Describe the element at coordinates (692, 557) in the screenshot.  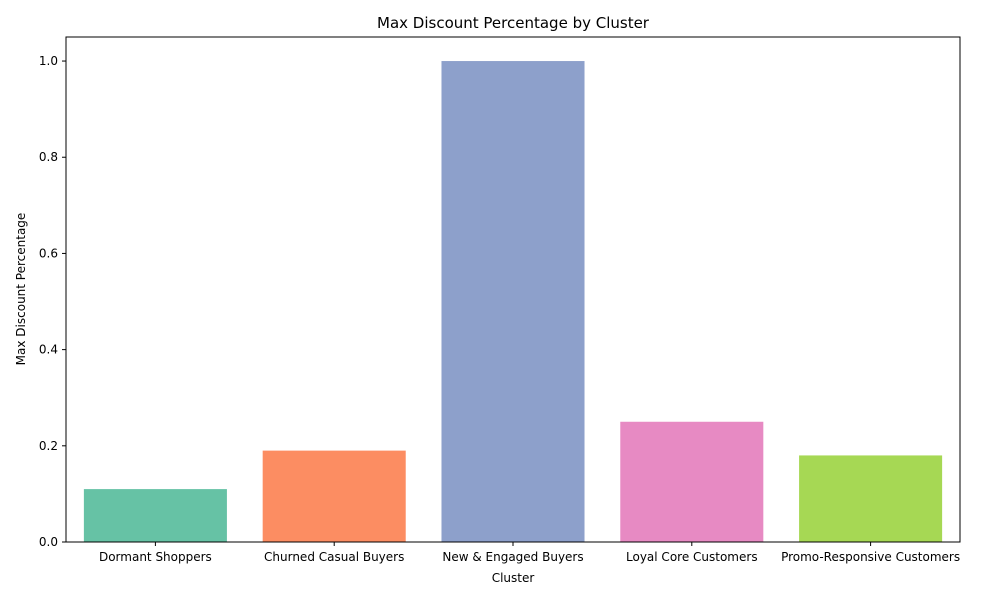
I see `x-tick-label: Loyal Core Customers` at that location.